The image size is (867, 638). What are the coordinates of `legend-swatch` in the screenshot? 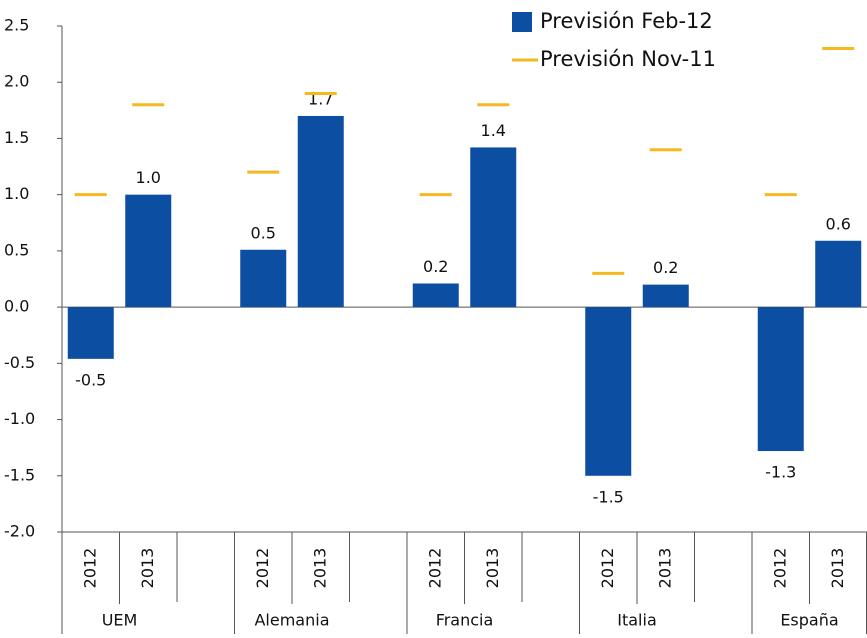 It's located at (522, 22).